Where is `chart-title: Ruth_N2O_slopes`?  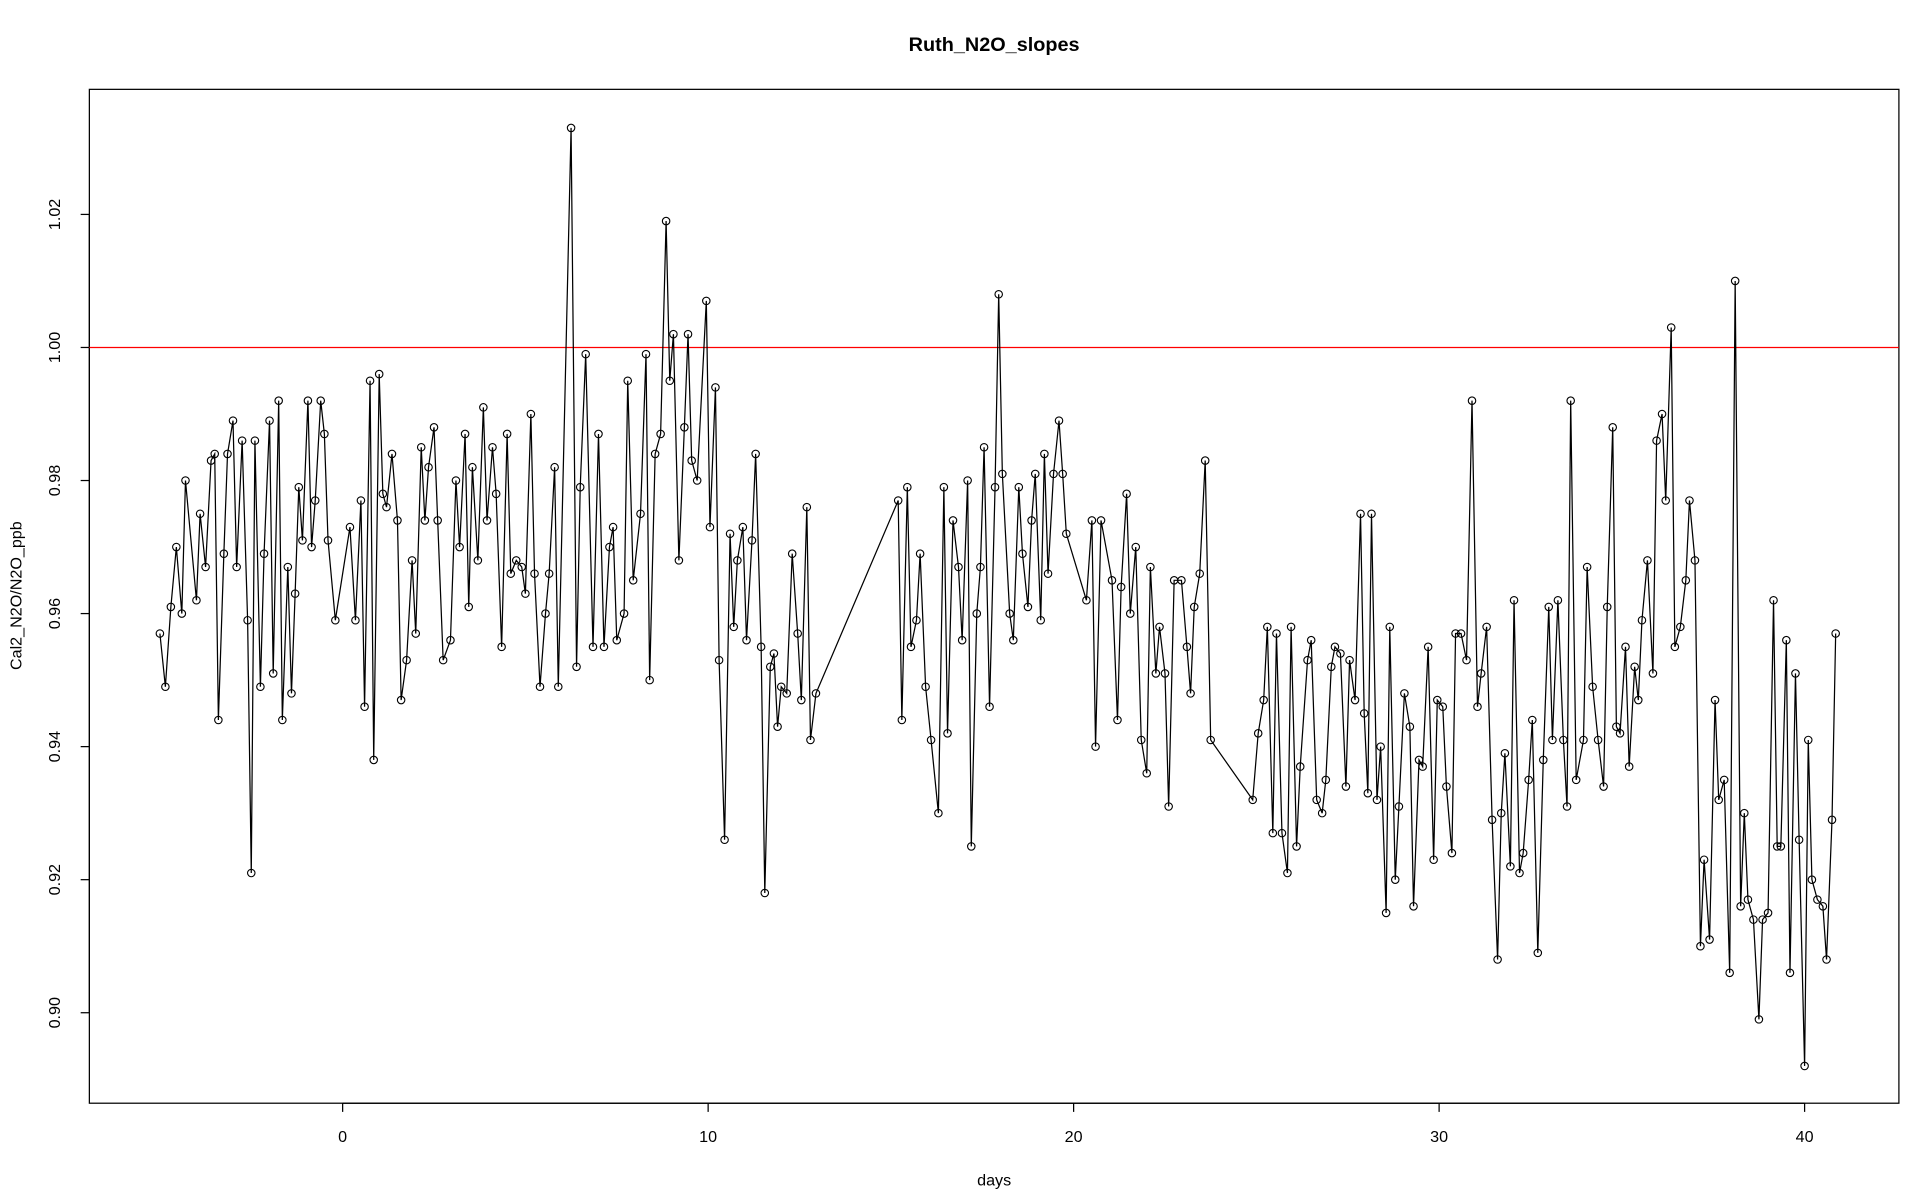 chart-title: Ruth_N2O_slopes is located at coordinates (994, 45).